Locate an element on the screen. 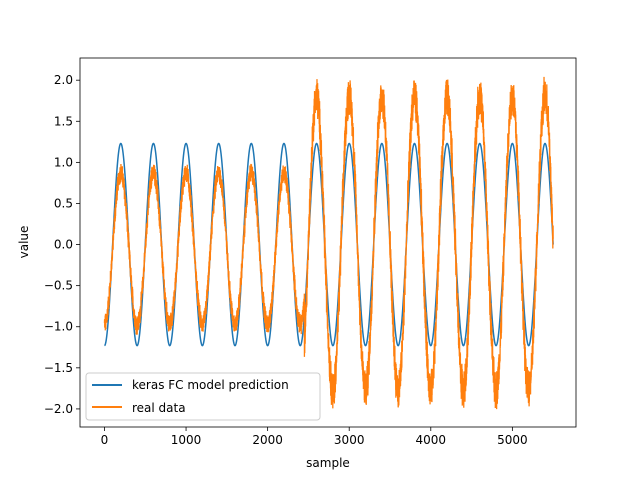  y-tick-label: 1.5 is located at coordinates (63, 121).